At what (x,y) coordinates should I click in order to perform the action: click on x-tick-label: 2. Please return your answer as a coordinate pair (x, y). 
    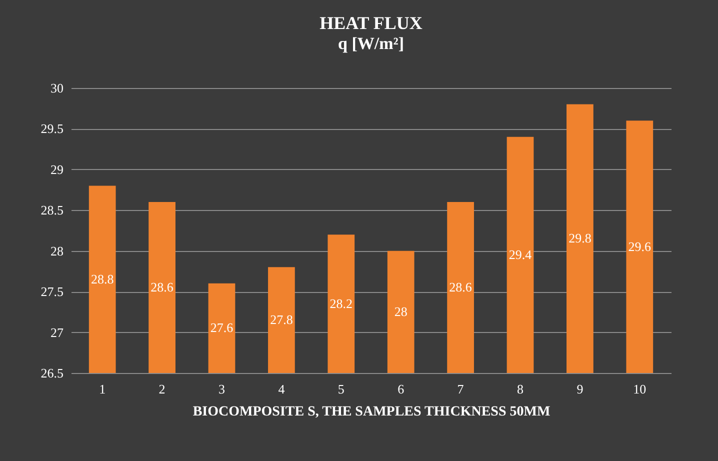
    Looking at the image, I should click on (162, 389).